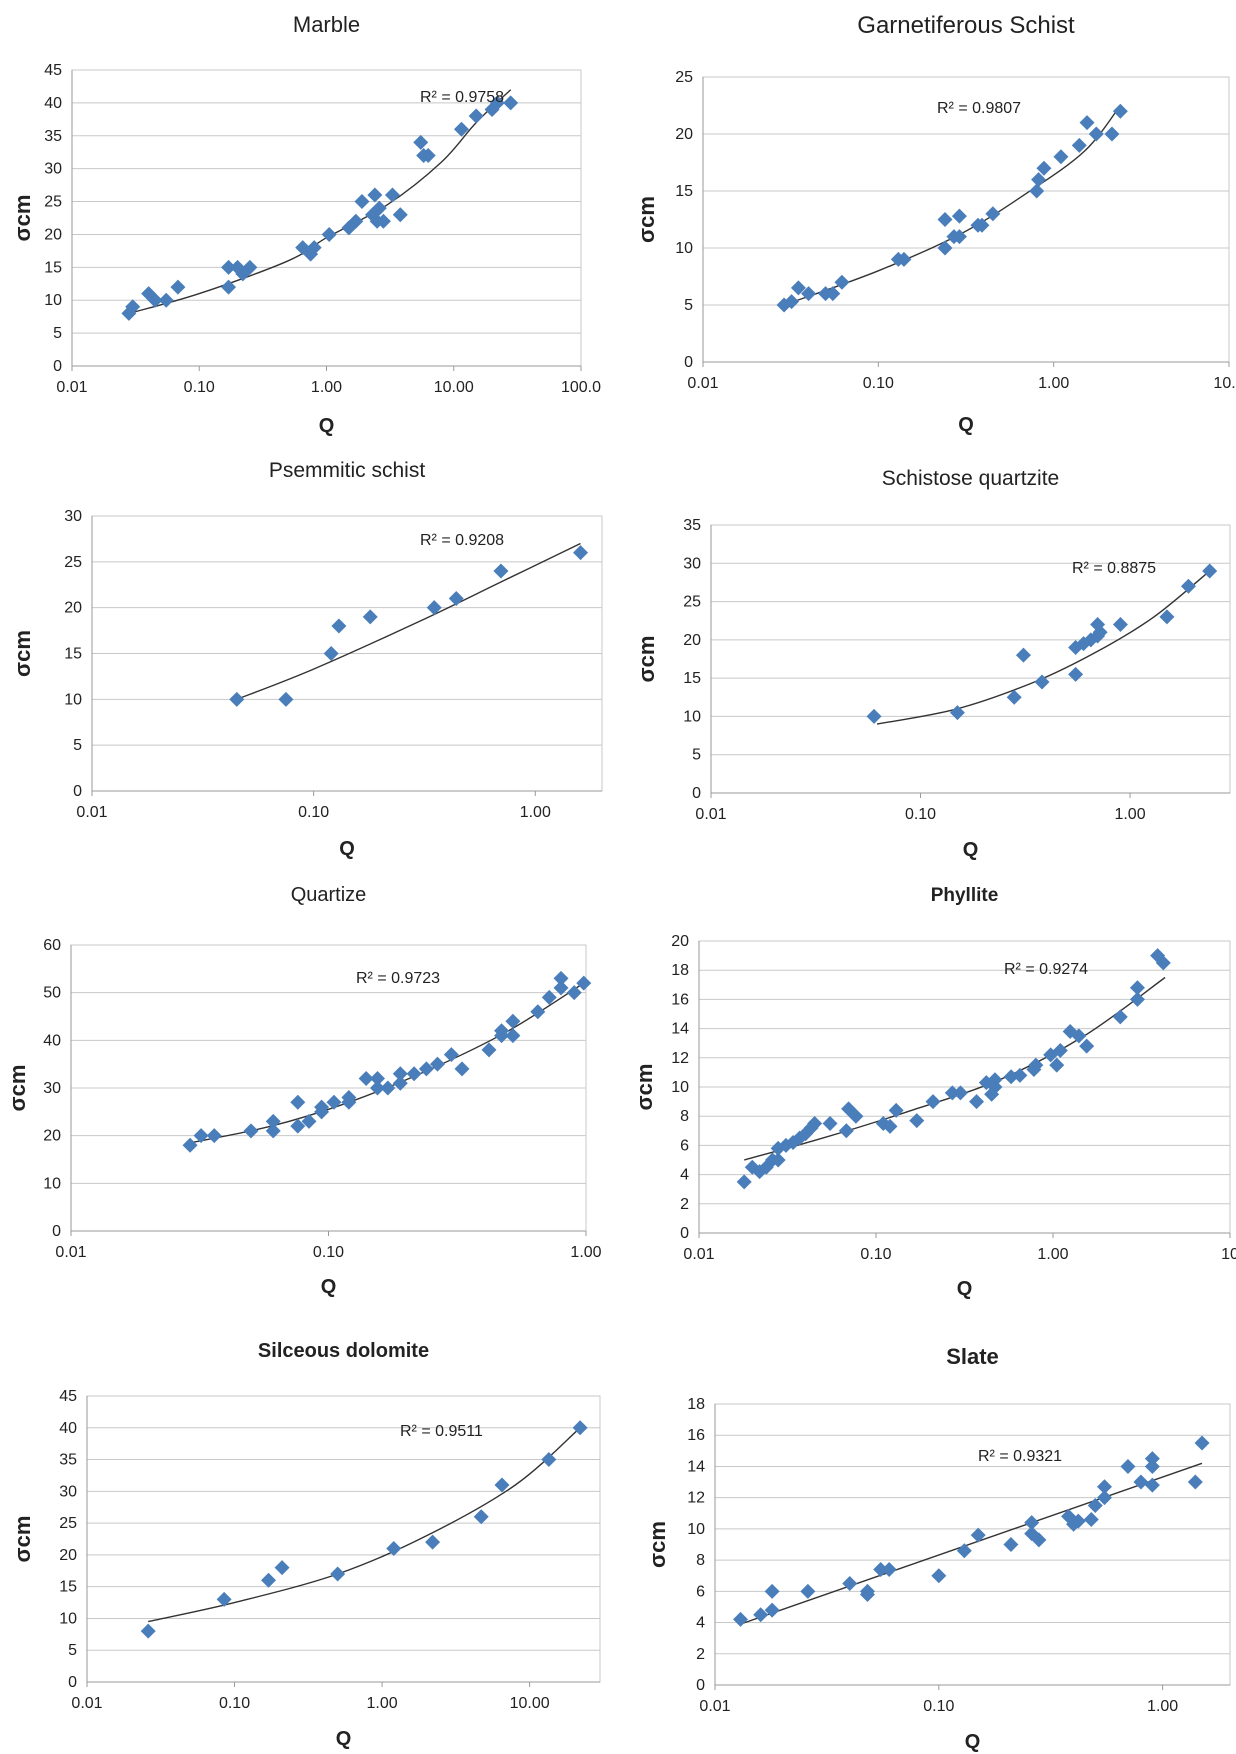  I want to click on y-tick-label: 8, so click(700, 1560).